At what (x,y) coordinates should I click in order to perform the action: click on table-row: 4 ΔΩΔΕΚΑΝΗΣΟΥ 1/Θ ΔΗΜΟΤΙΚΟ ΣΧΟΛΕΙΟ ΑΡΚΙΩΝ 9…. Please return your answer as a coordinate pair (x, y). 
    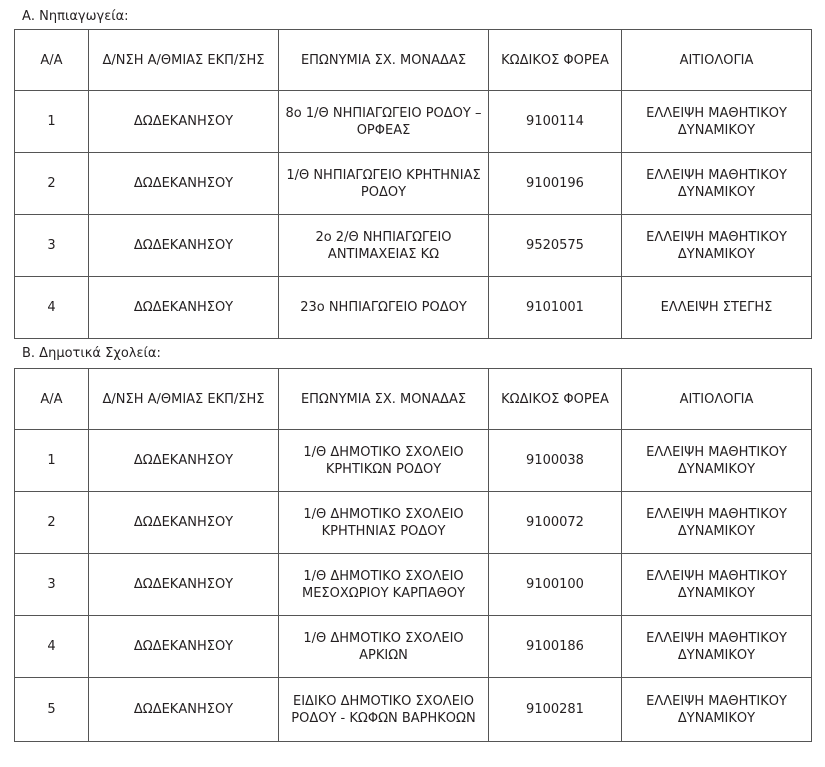
    Looking at the image, I should click on (413, 646).